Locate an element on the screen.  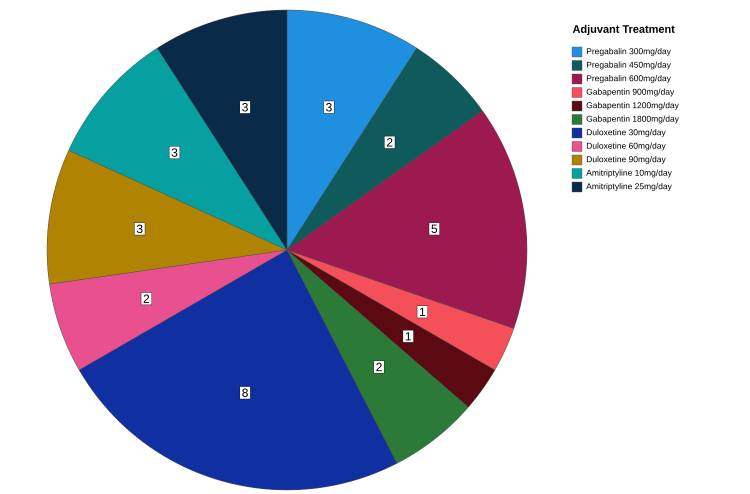
legend-label: Amitriptyline 25mg/day is located at coordinates (629, 187).